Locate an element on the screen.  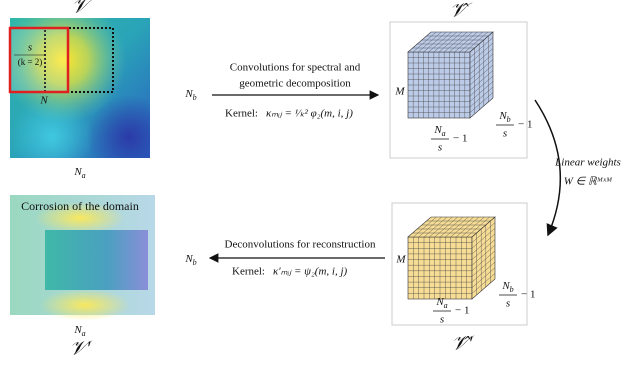
label: N is located at coordinates (43, 101).